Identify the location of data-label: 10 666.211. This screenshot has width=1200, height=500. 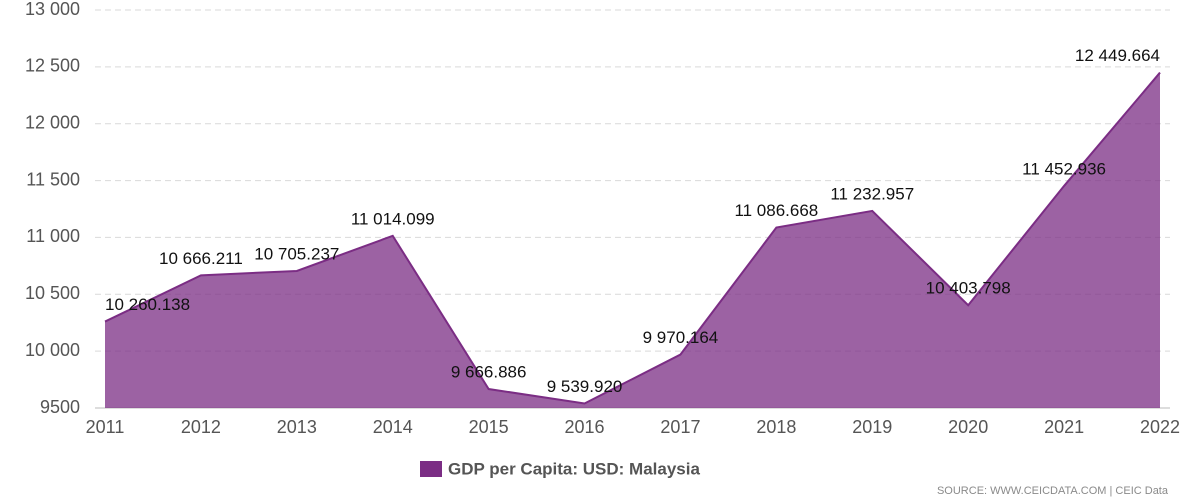
(201, 258).